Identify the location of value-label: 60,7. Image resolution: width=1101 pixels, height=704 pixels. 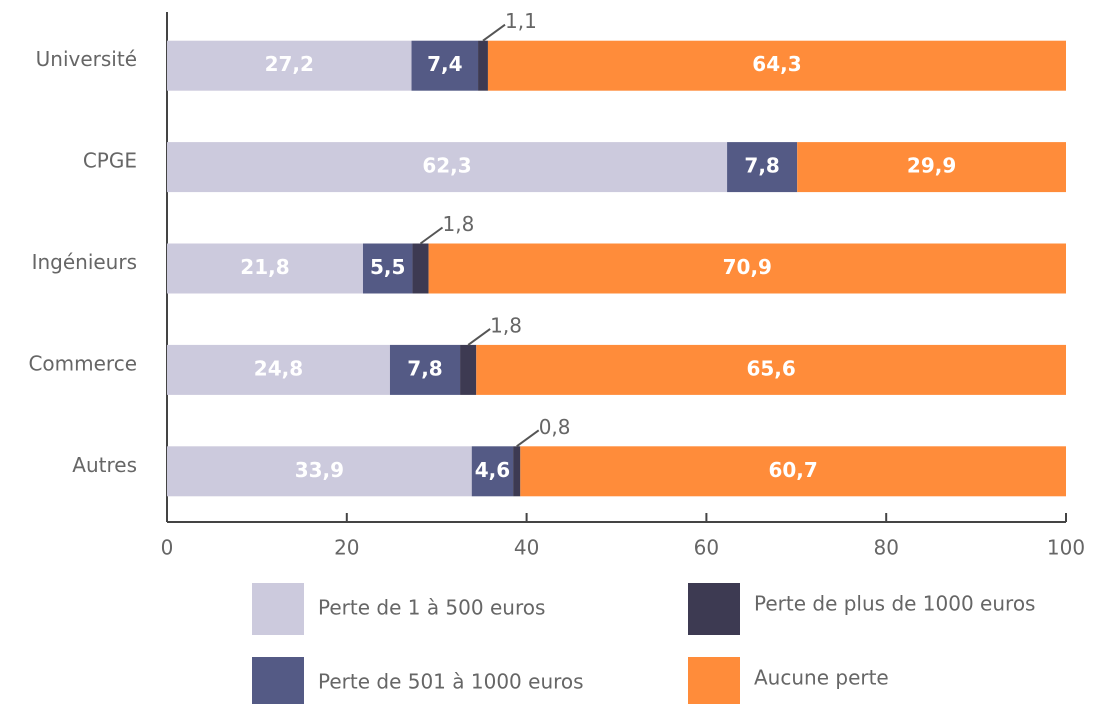
(792, 470).